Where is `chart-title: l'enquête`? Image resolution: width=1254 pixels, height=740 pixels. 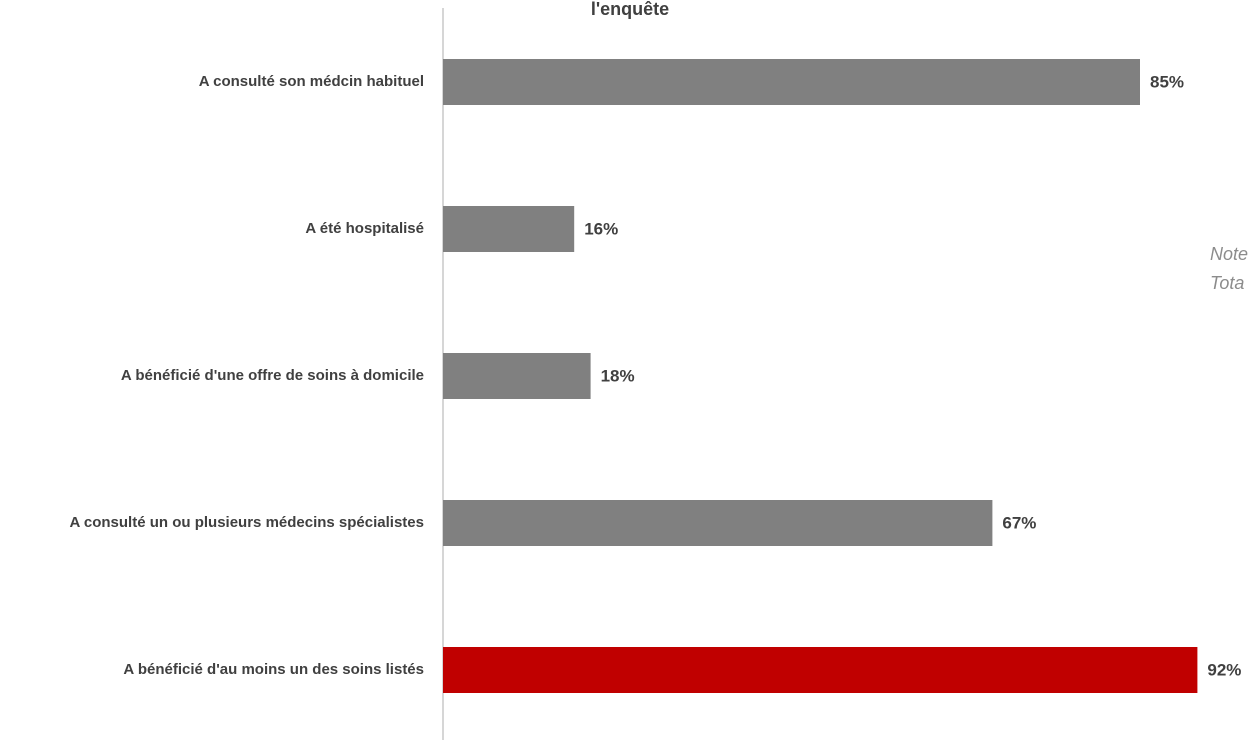 chart-title: l'enquête is located at coordinates (630, 9).